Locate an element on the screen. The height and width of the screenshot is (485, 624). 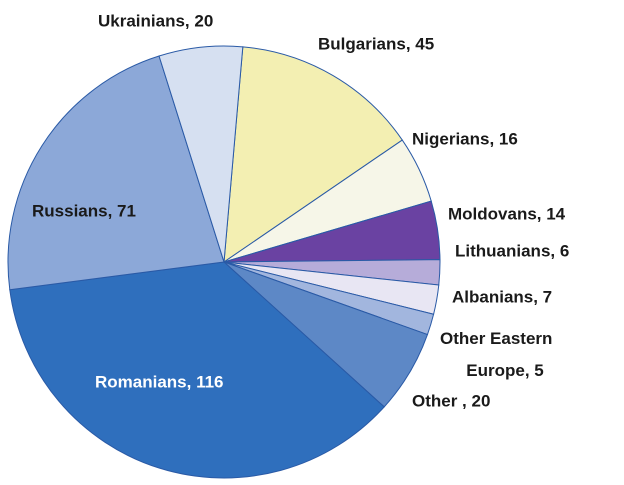
slice-label: Other , 20 is located at coordinates (451, 400).